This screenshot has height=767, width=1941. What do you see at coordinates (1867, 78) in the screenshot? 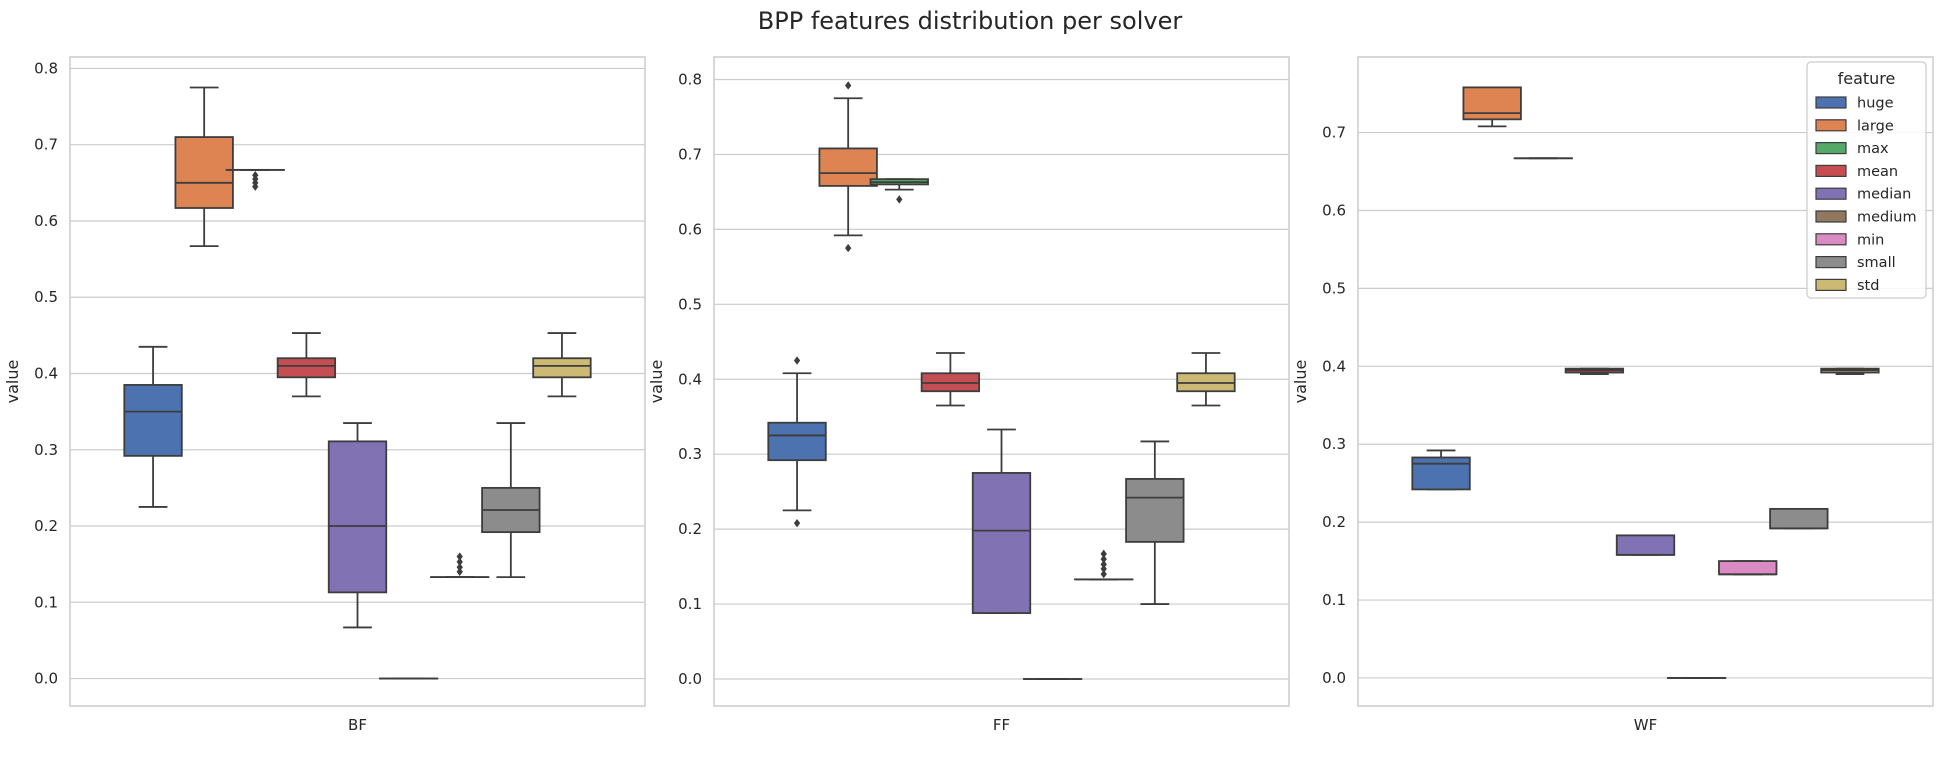
I see `legend-title: feature` at bounding box center [1867, 78].